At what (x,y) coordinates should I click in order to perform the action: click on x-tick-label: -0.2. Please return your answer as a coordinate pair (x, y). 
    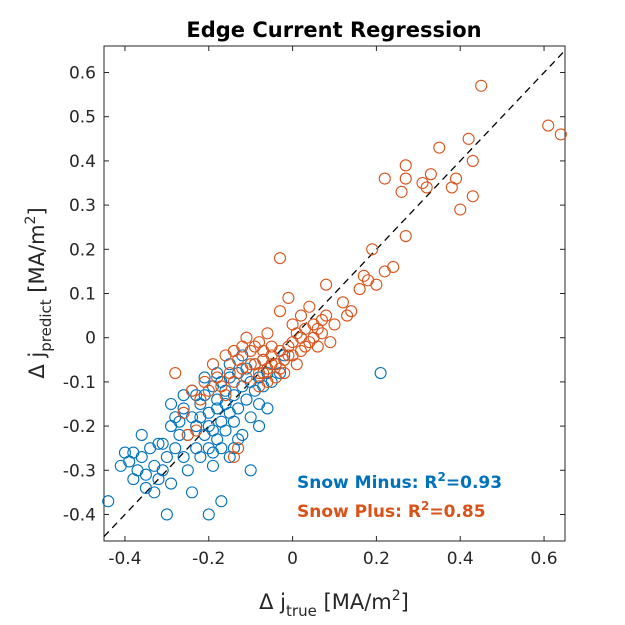
    Looking at the image, I should click on (208, 559).